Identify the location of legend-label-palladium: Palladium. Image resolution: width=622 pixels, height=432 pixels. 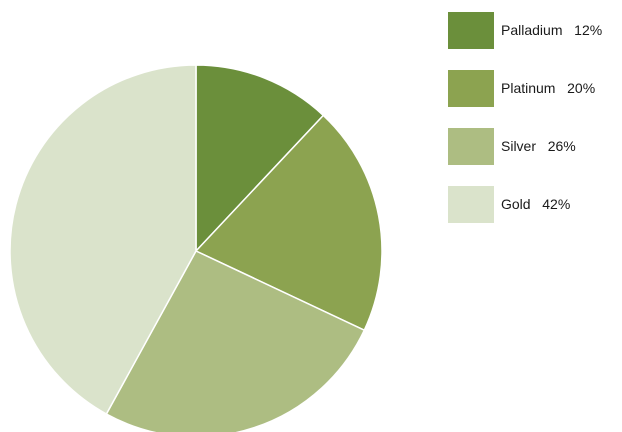
(532, 30).